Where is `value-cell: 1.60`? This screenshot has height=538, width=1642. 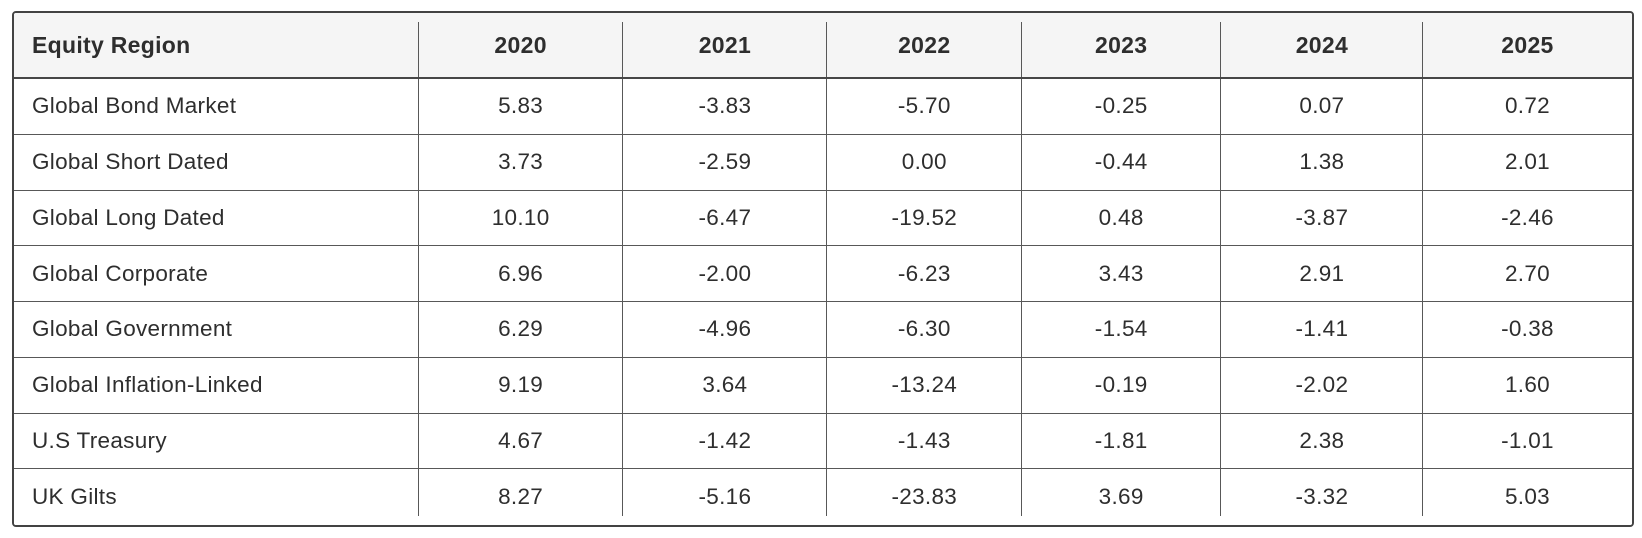
value-cell: 1.60 is located at coordinates (1527, 385).